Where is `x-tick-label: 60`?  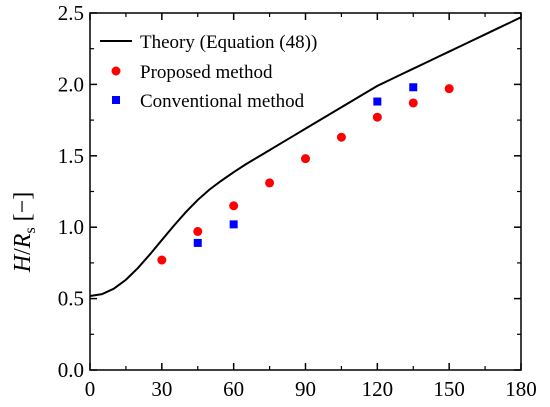
x-tick-label: 60 is located at coordinates (233, 389).